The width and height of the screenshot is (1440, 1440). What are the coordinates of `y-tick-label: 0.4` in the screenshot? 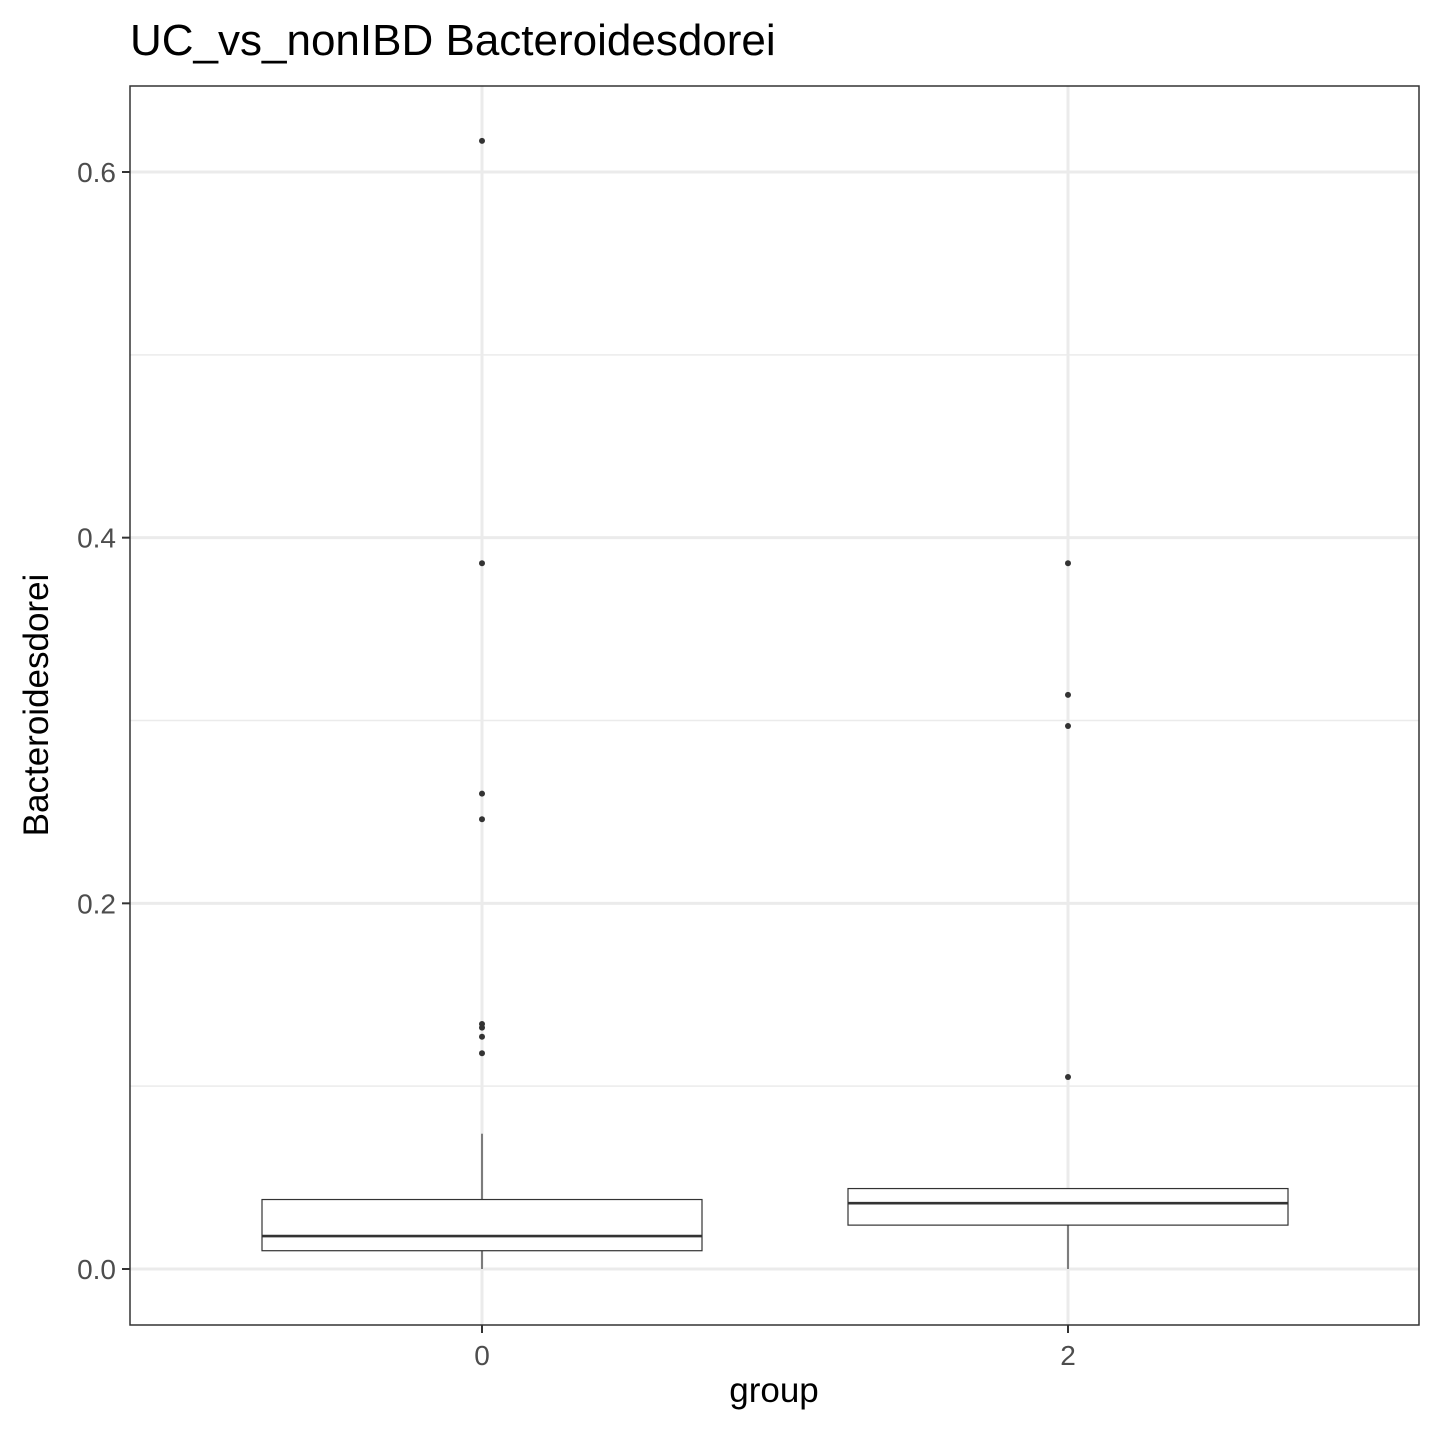 It's located at (96, 538).